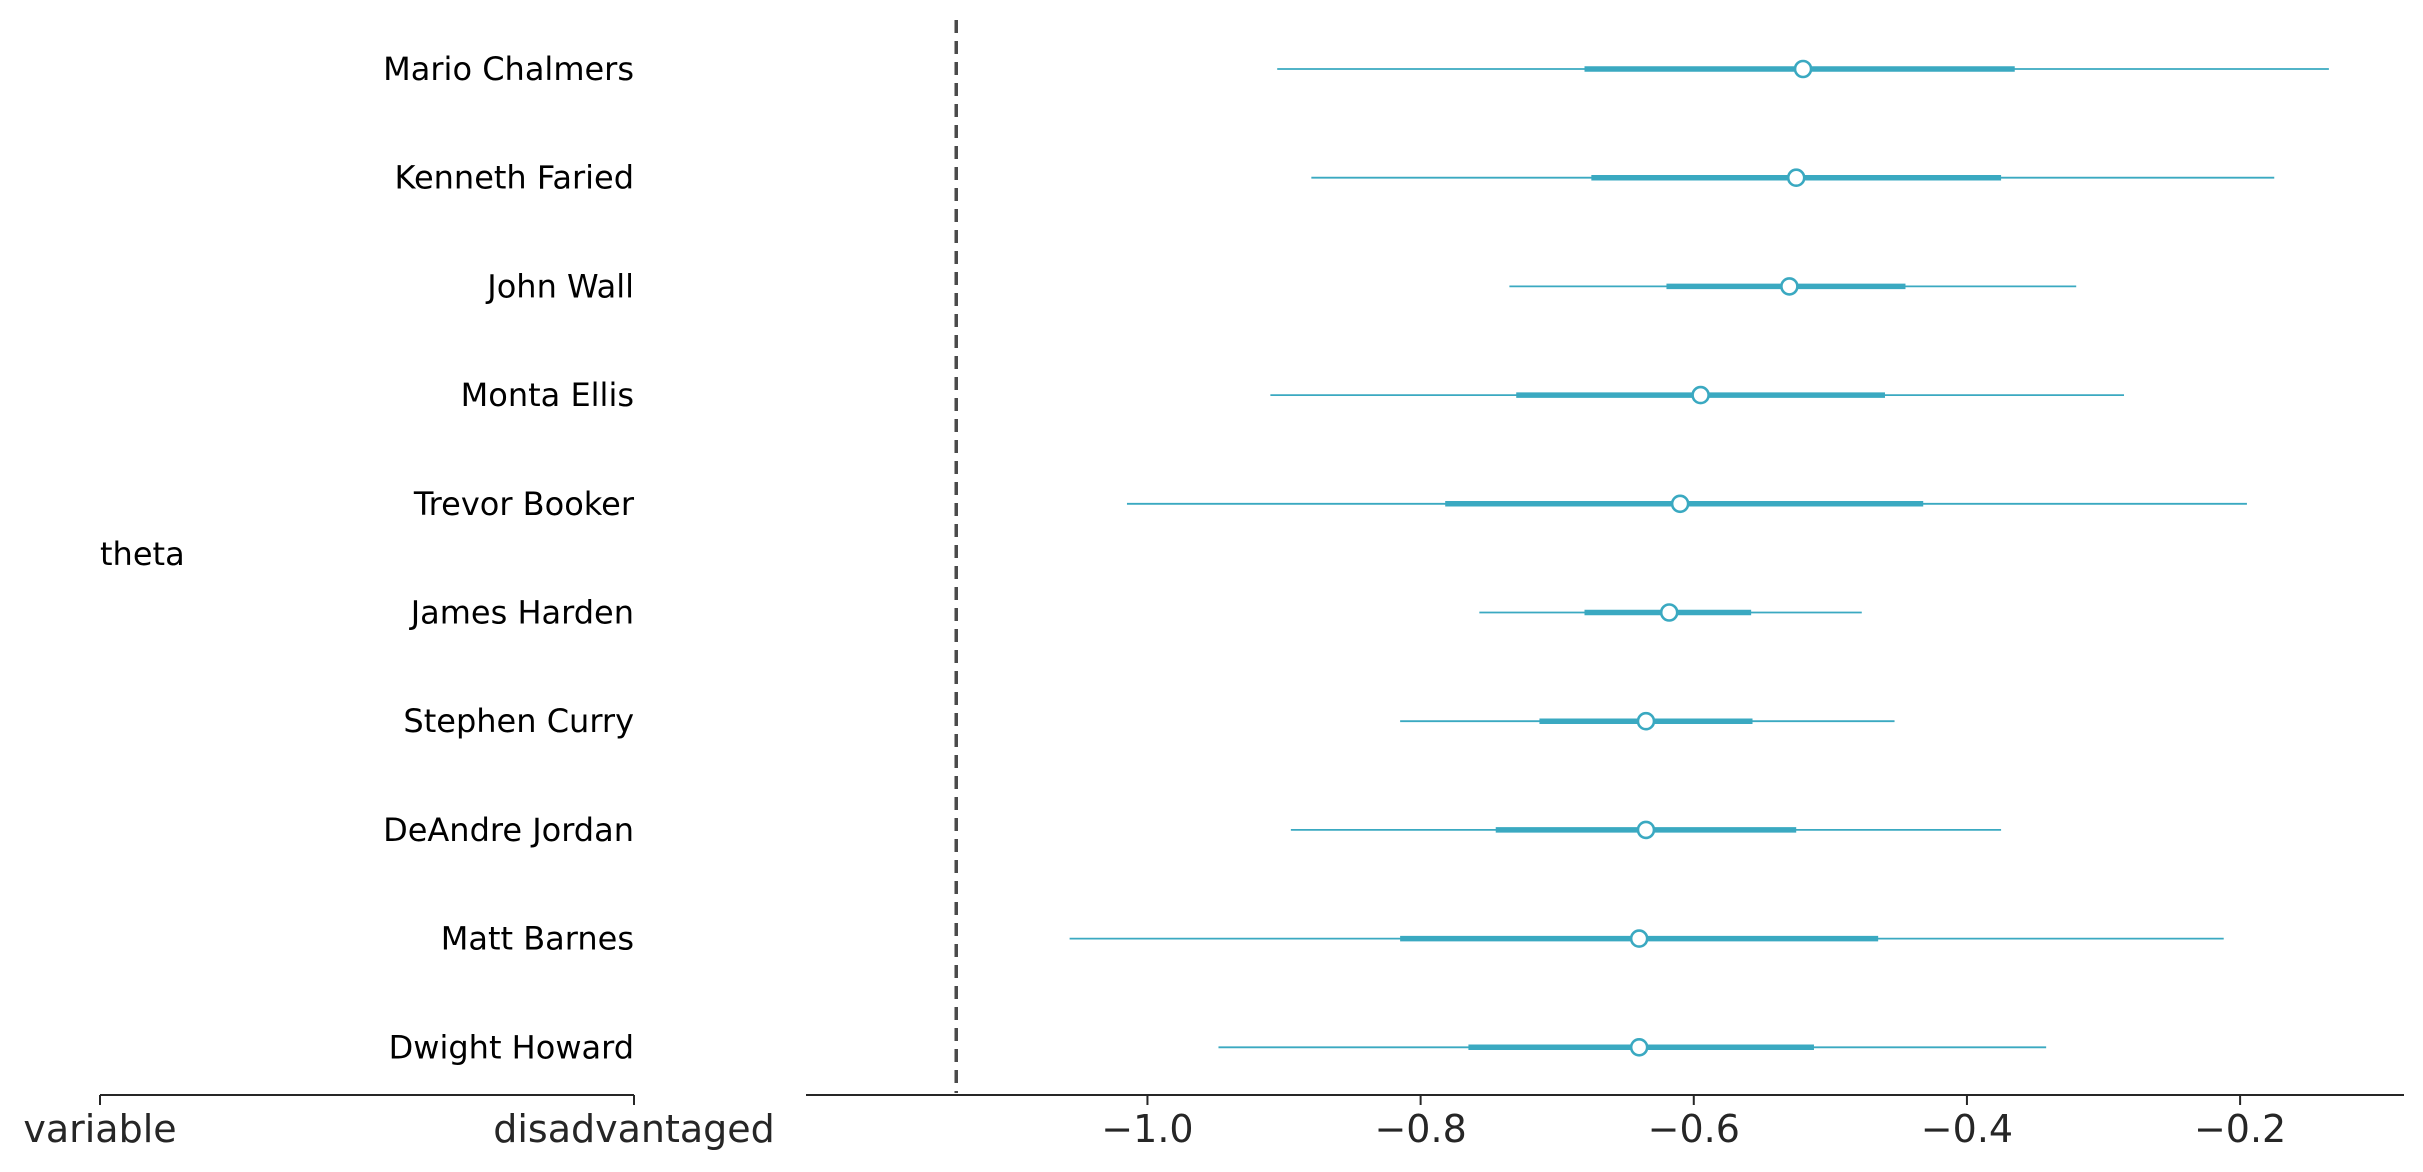 This screenshot has height=1172, width=2423. I want to click on row-label: Matt Barnes, so click(537, 939).